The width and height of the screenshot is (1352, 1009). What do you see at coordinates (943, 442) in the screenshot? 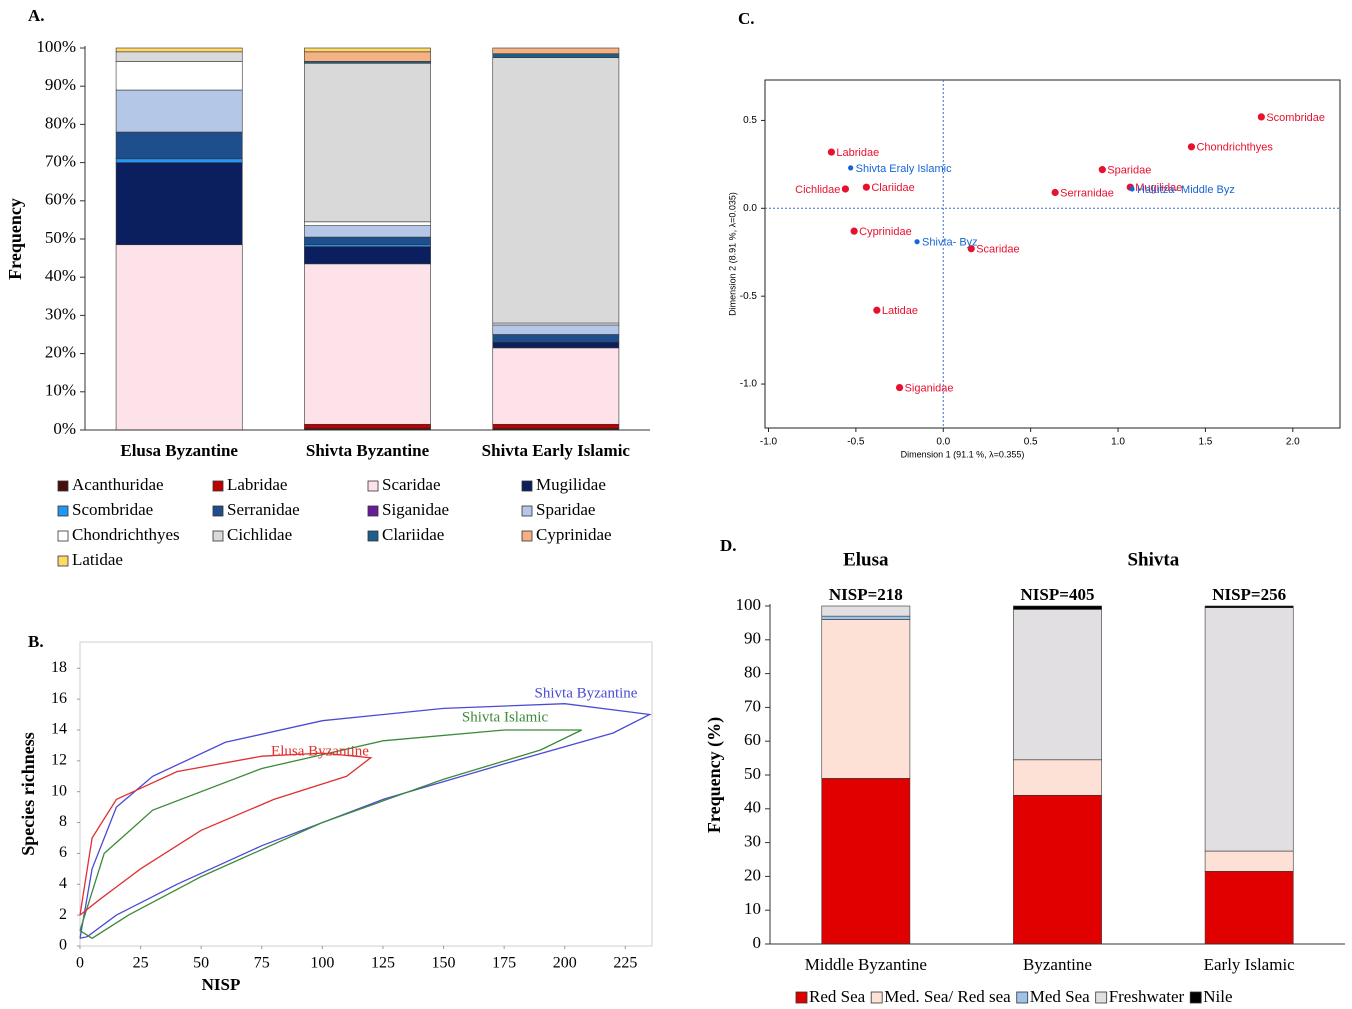
I see `x-tick-label: 0.0` at bounding box center [943, 442].